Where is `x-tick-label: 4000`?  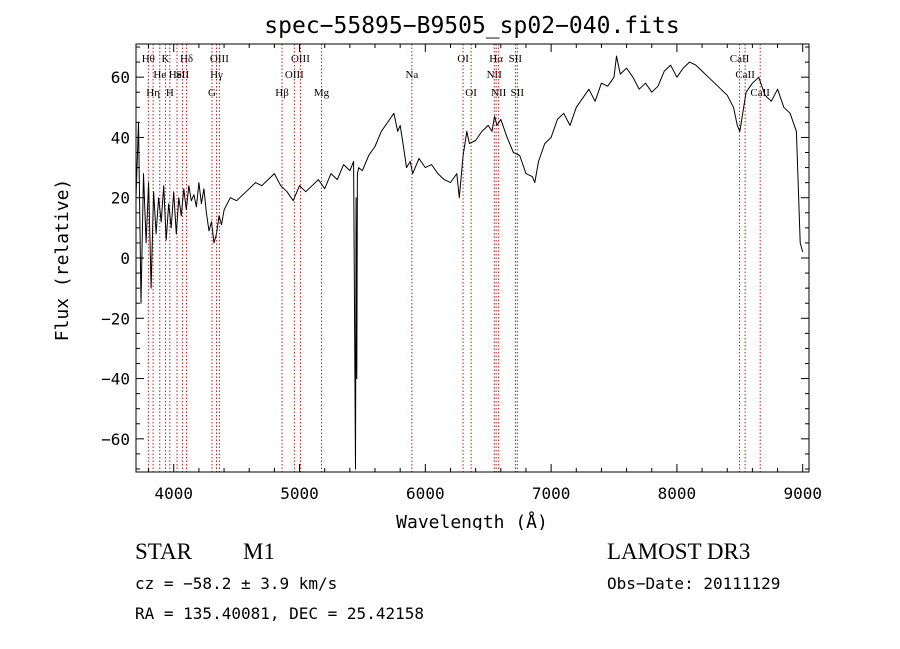 x-tick-label: 4000 is located at coordinates (173, 493).